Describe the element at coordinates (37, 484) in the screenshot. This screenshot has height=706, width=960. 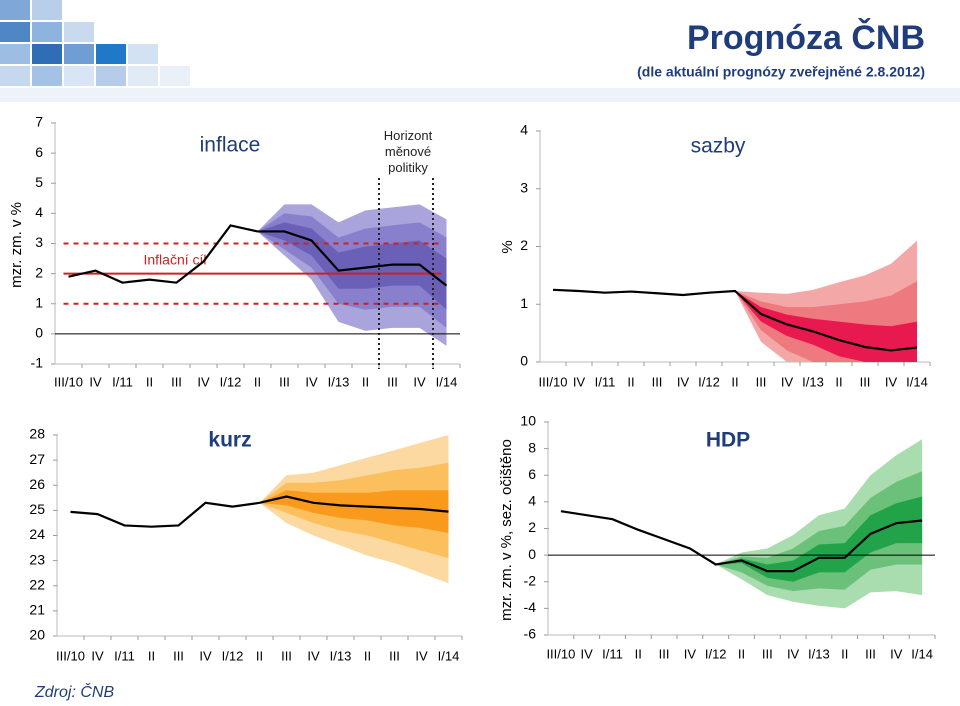
I see `y-tick-label: 26` at that location.